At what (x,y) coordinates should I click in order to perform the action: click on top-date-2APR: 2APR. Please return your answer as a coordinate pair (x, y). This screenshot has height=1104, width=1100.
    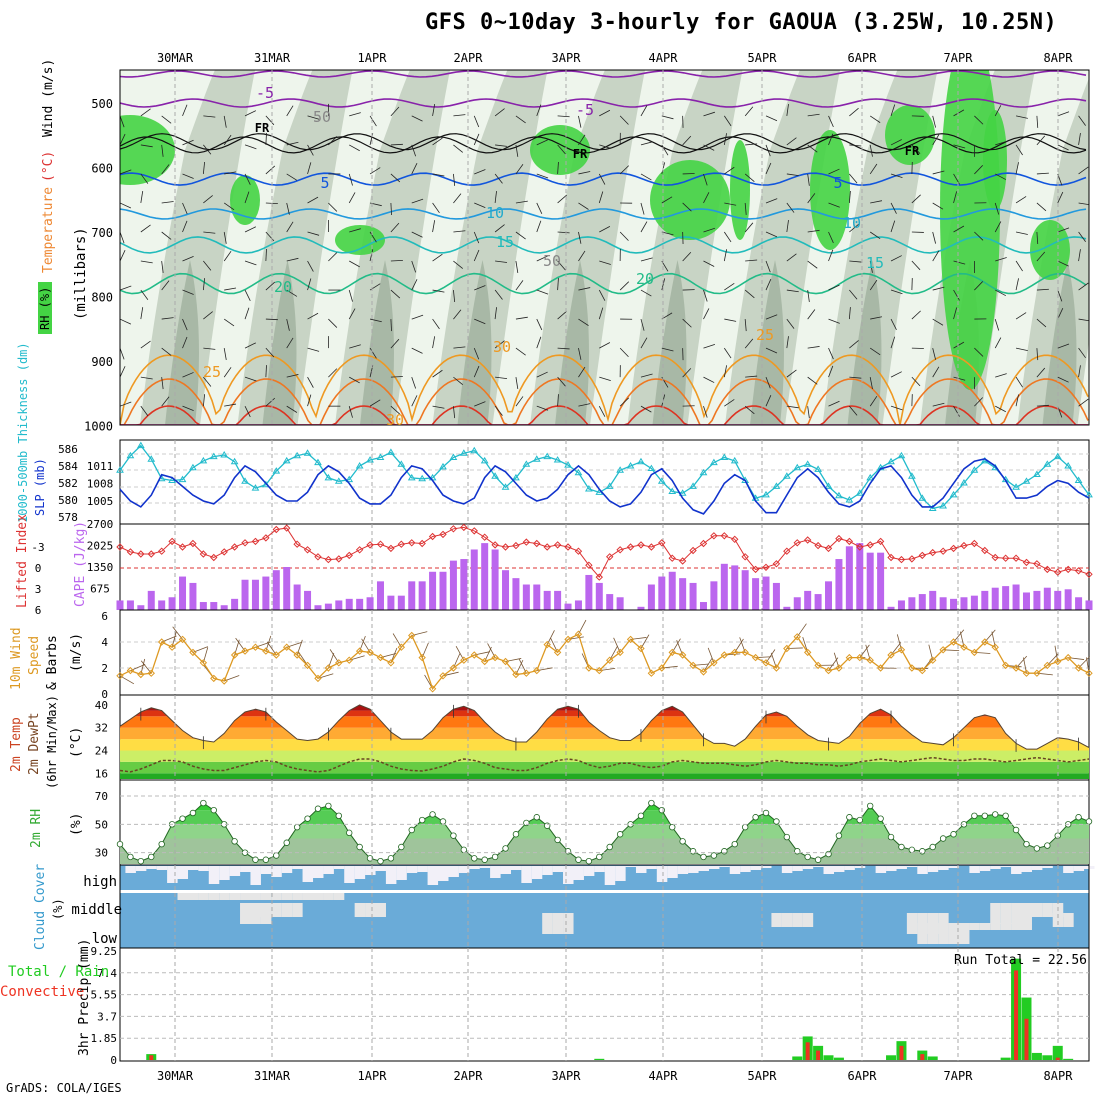
    Looking at the image, I should click on (469, 58).